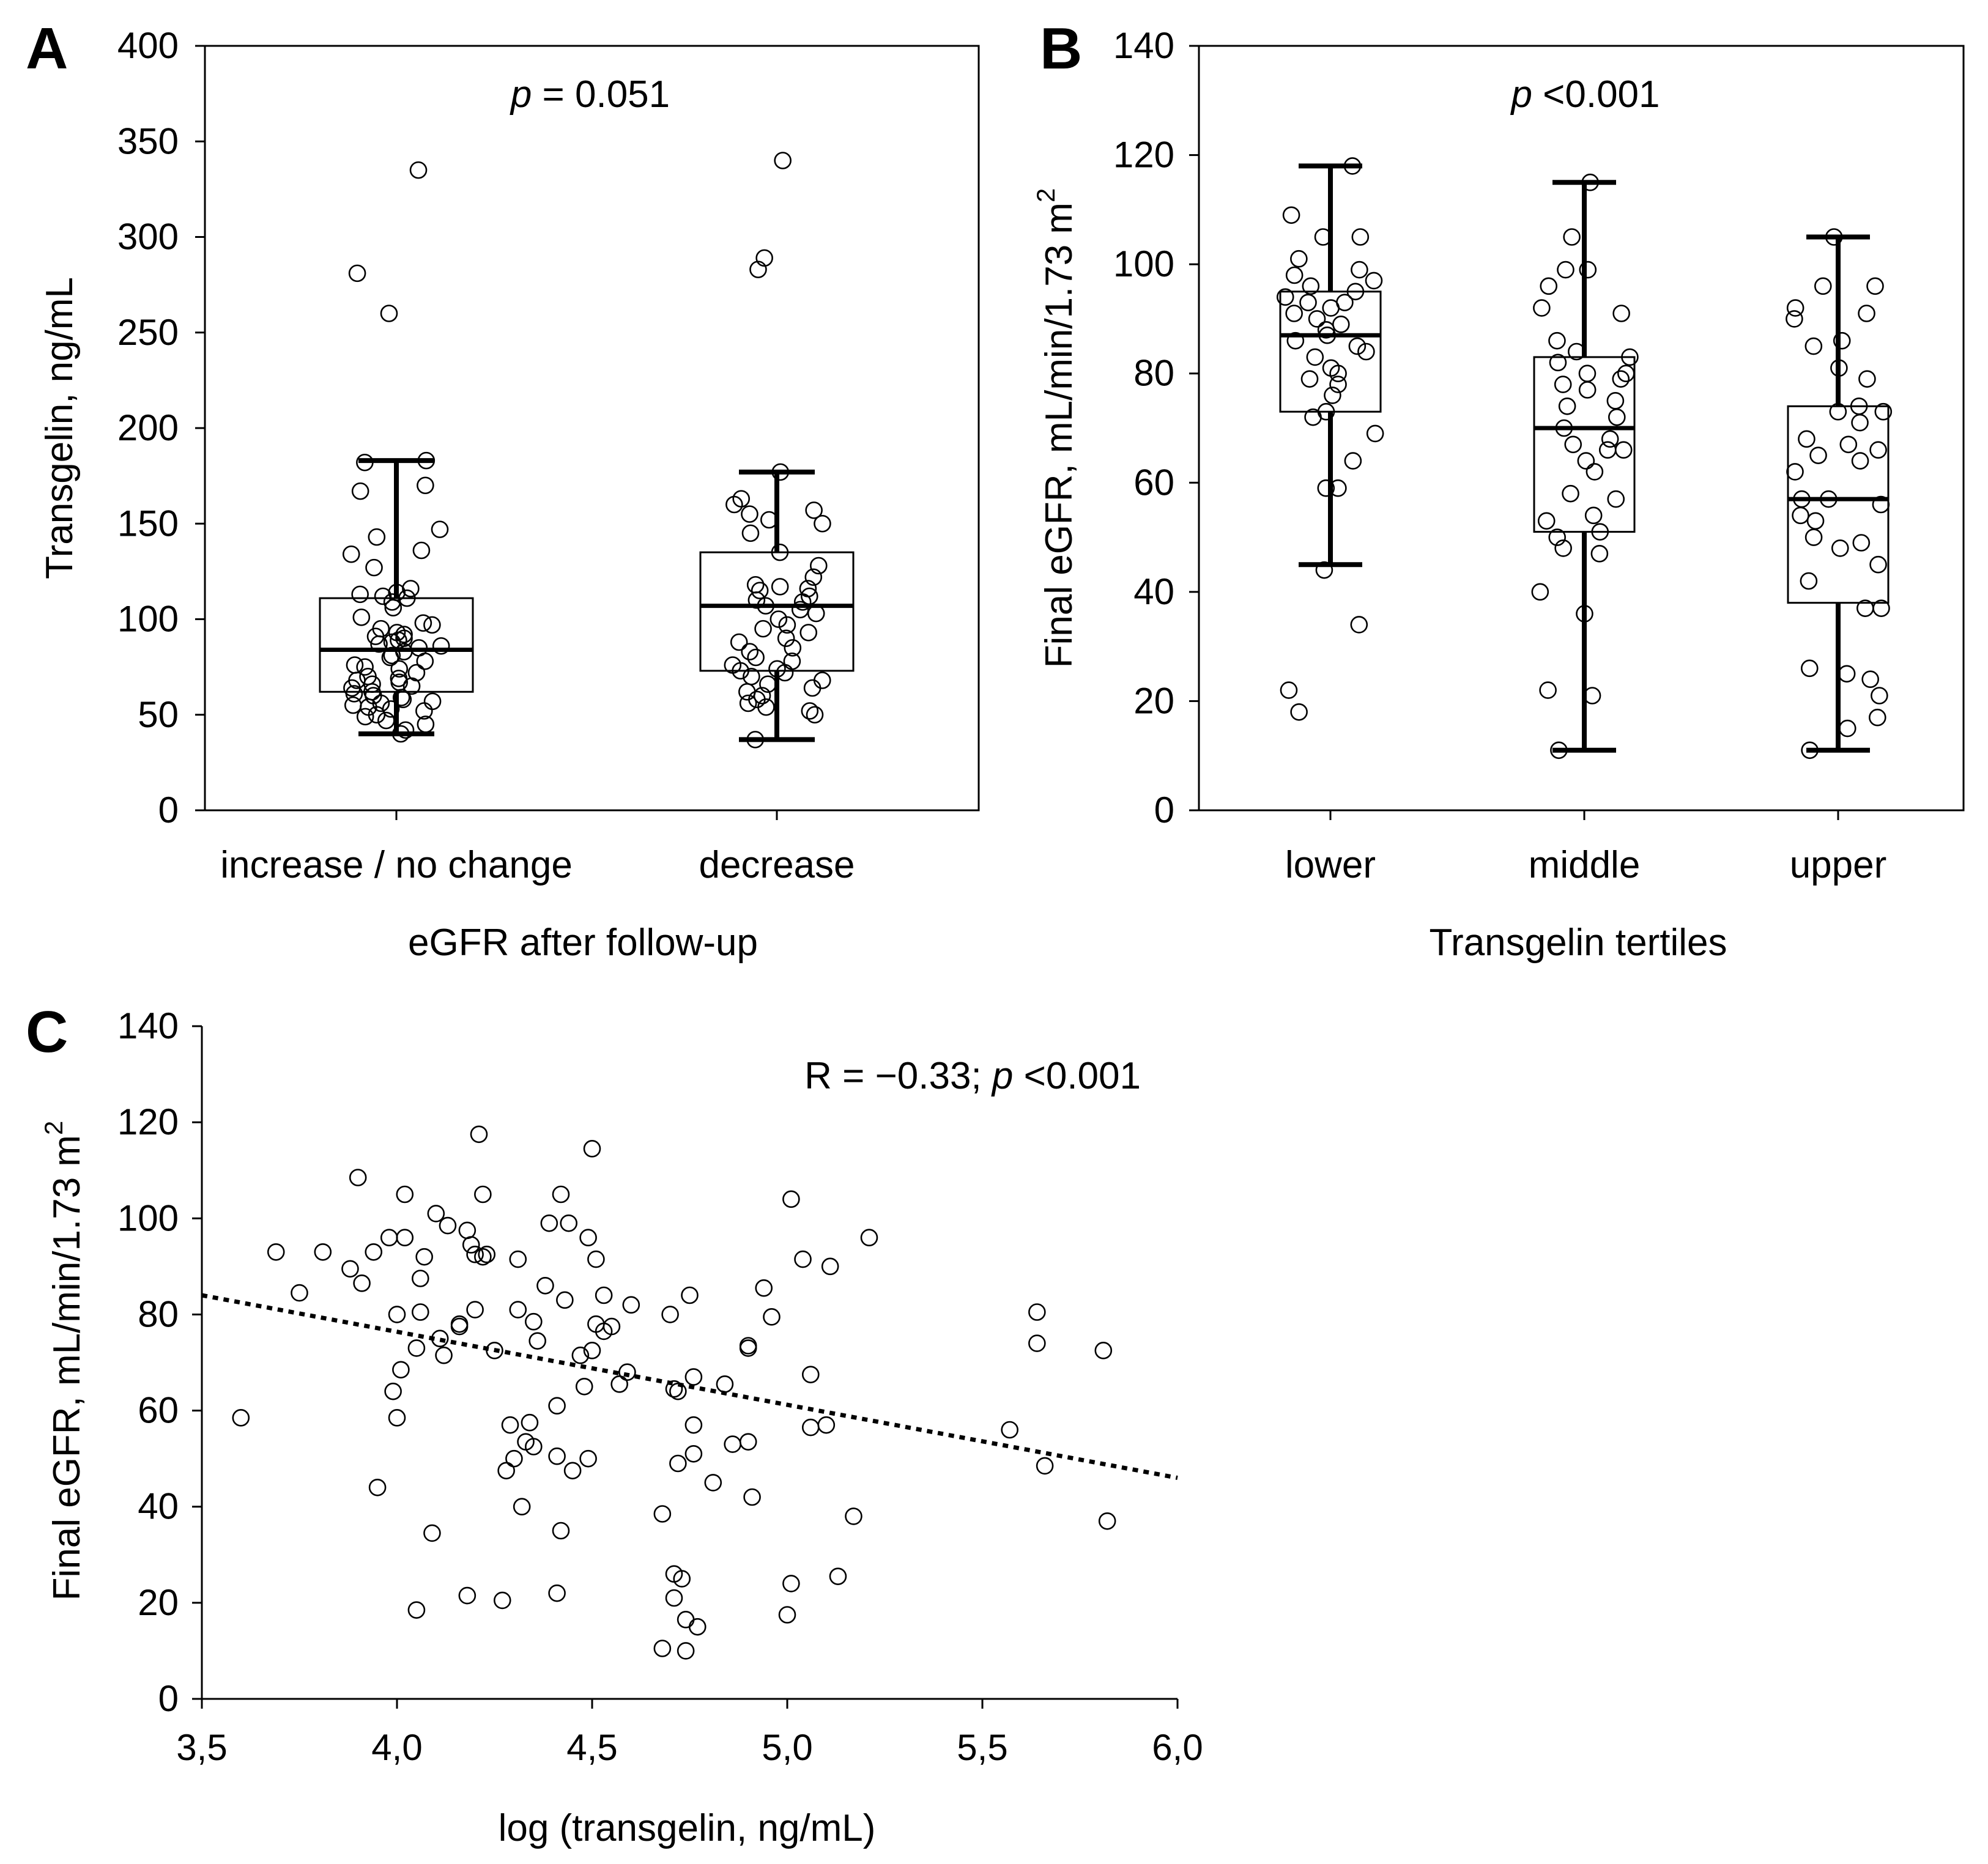 This screenshot has height=1864, width=1988. I want to click on panel-c-y-tick-label: 120, so click(148, 1121).